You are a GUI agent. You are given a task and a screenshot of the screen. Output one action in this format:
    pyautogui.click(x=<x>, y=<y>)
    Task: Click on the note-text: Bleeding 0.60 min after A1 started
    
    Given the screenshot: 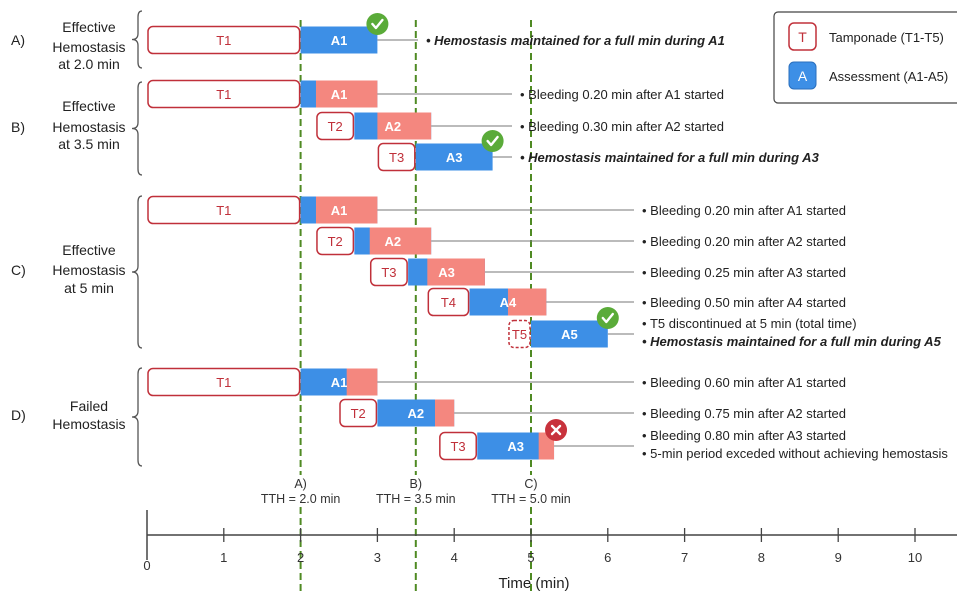 What is the action you would take?
    pyautogui.click(x=748, y=382)
    